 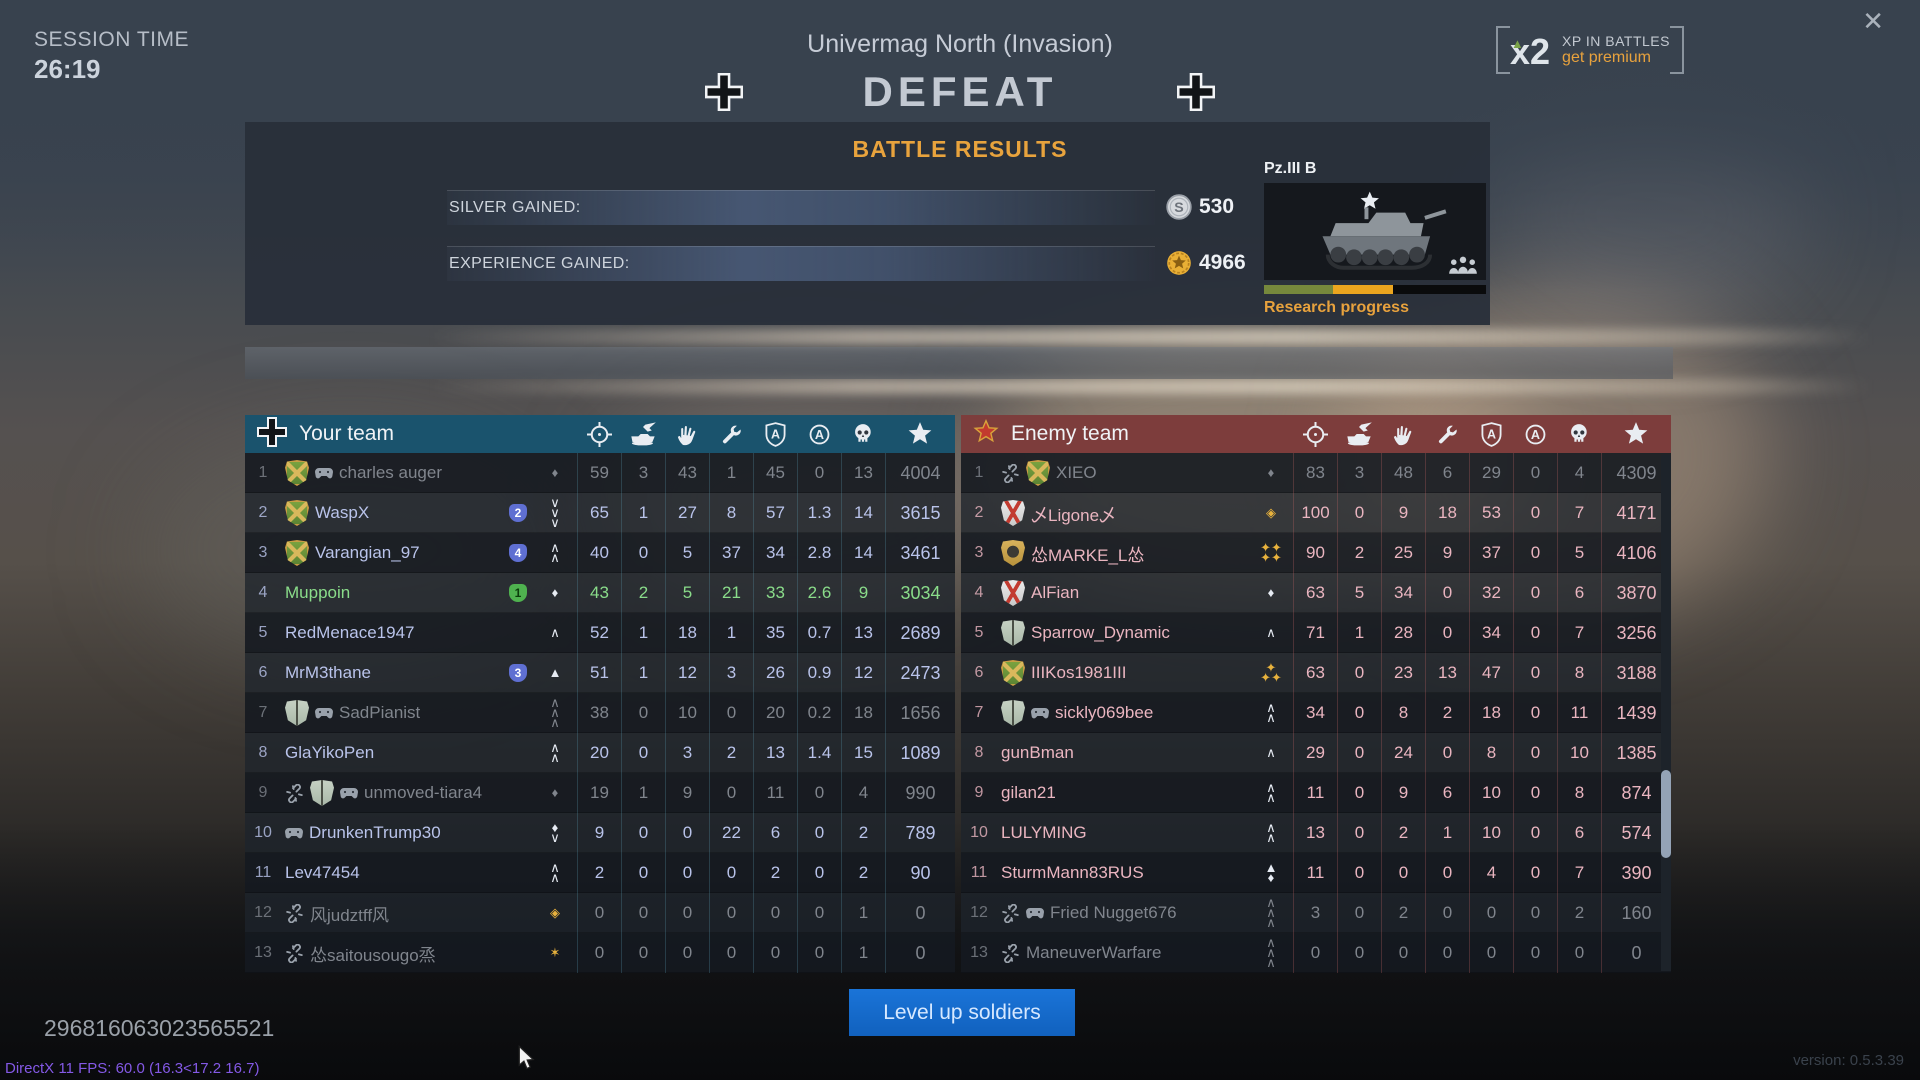 I want to click on player-position: 6, so click(x=979, y=672).